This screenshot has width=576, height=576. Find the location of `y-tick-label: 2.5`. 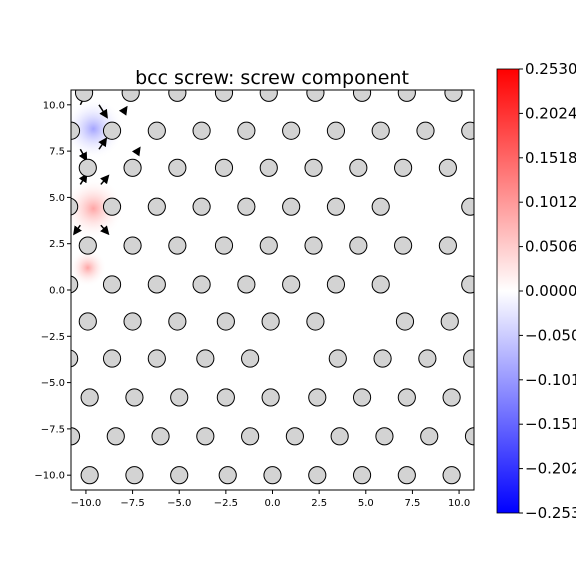

y-tick-label: 2.5 is located at coordinates (57, 244).